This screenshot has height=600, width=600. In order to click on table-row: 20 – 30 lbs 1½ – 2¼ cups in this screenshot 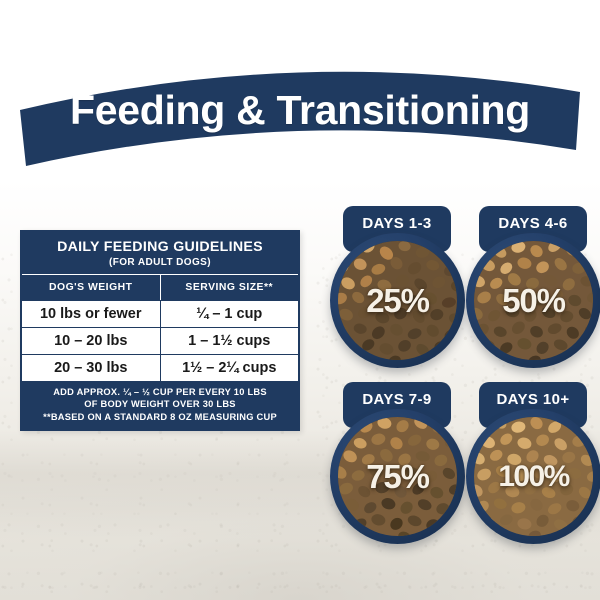, I will do `click(160, 368)`.